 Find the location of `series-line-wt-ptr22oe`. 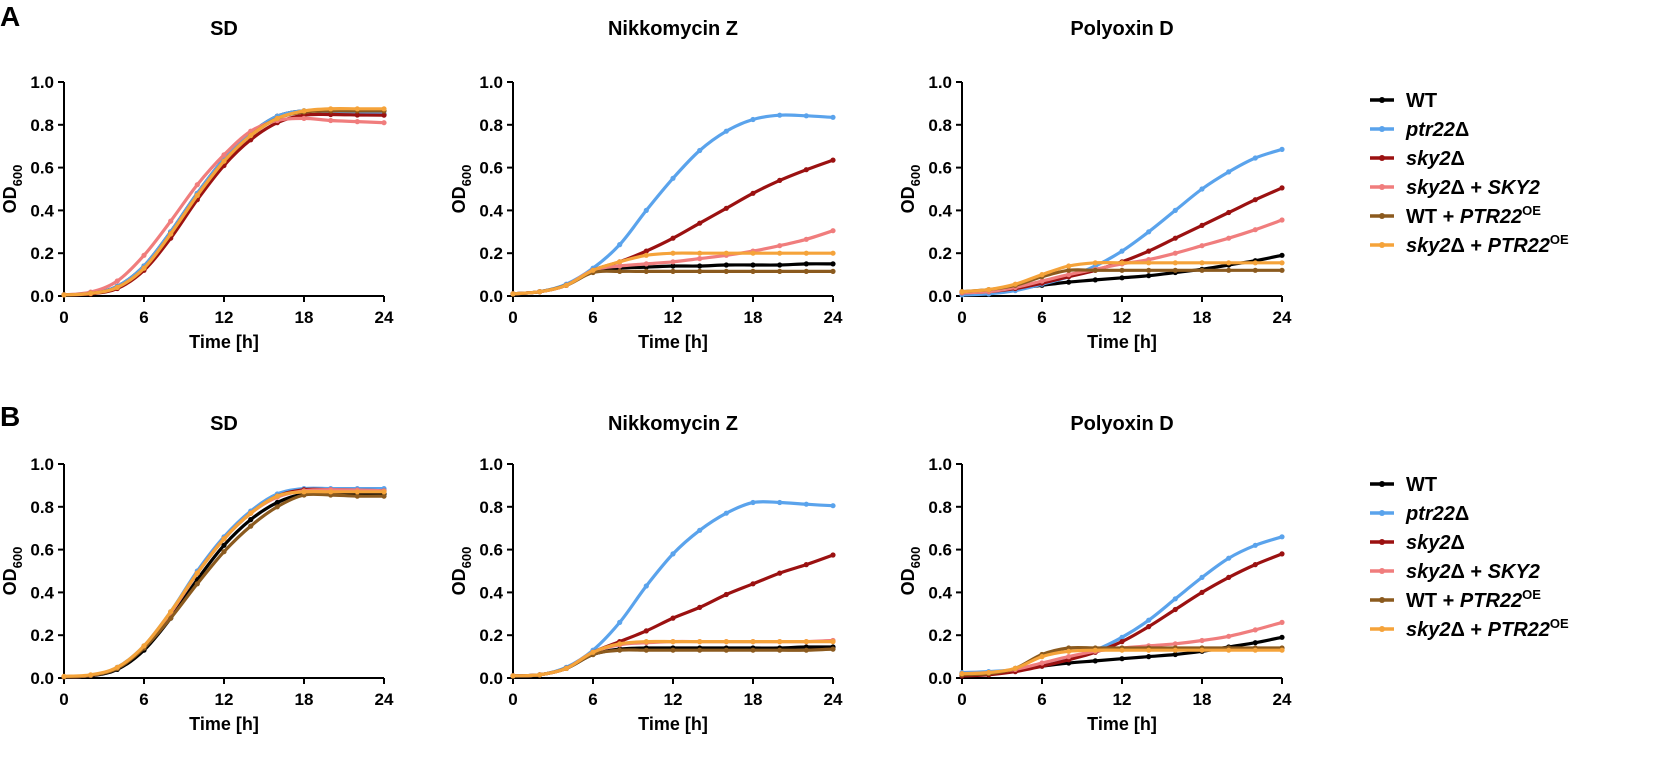

series-line-wt-ptr22oe is located at coordinates (224, 203).